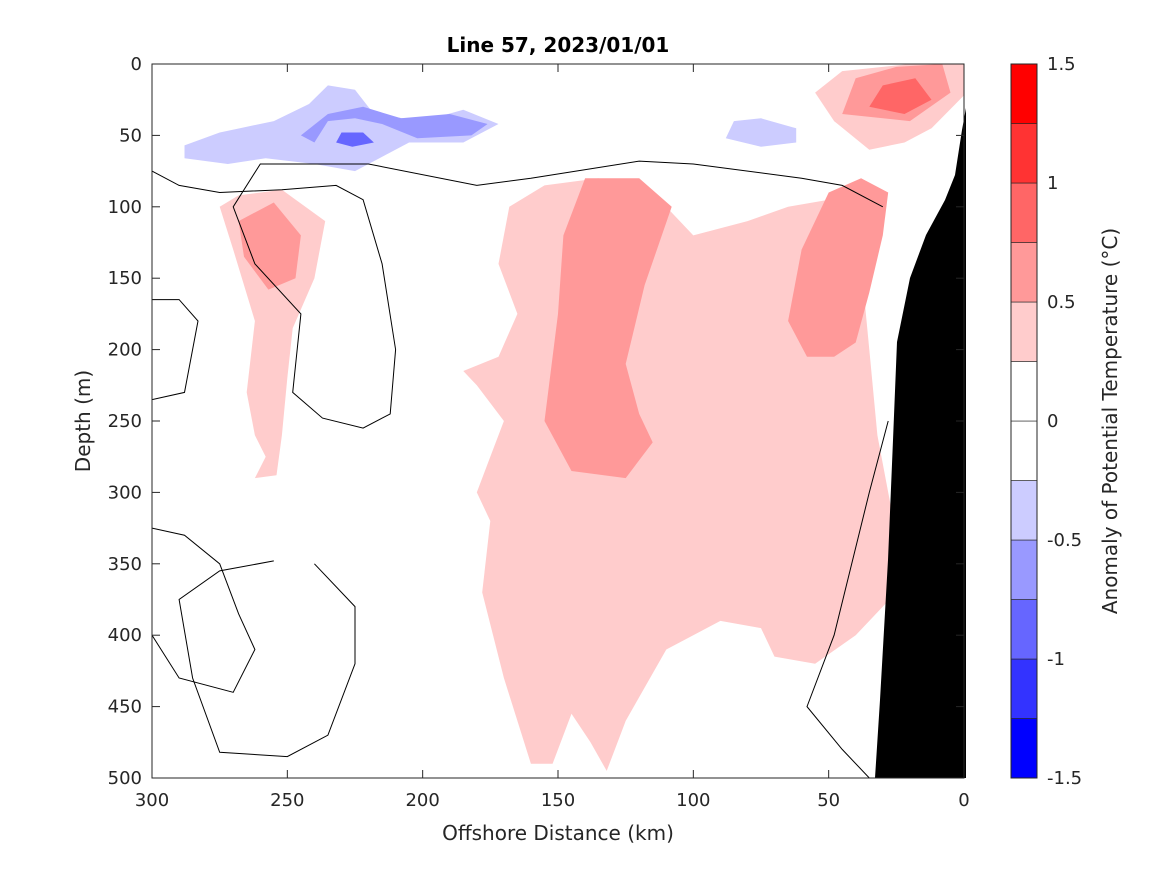  Describe the element at coordinates (761, 132) in the screenshot. I see `contour-region-cold-lens-east` at that location.